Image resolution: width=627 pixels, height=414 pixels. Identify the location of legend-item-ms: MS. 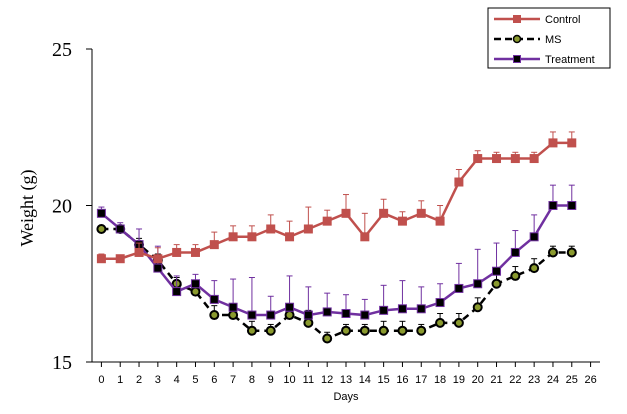
(528, 40).